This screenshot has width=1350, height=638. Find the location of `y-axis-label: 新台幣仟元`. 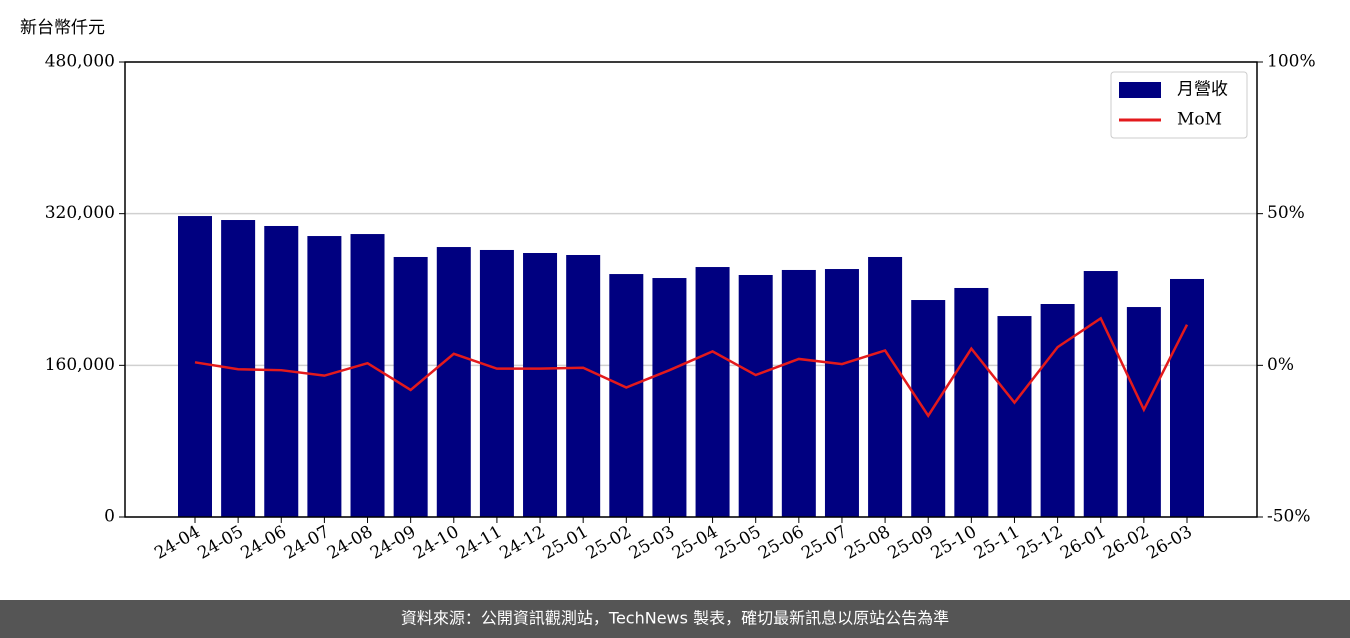

y-axis-label: 新台幣仟元 is located at coordinates (62, 28).